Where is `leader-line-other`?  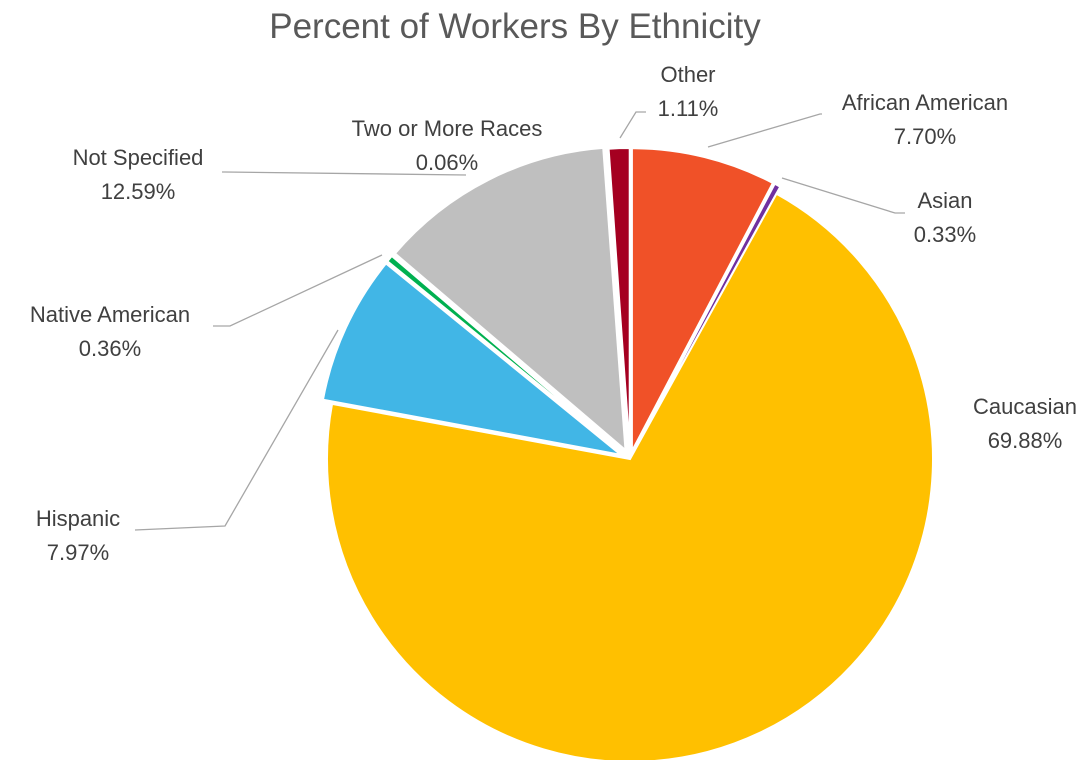
leader-line-other is located at coordinates (632, 125).